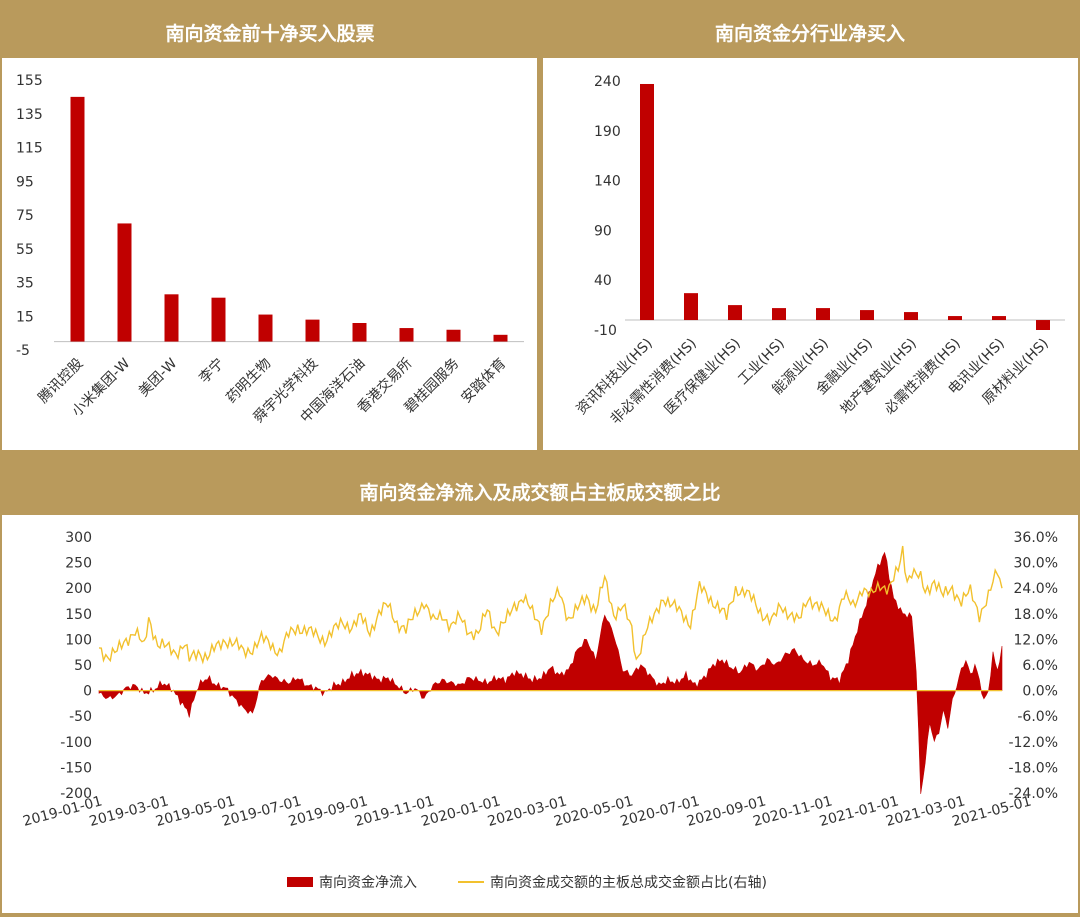 The width and height of the screenshot is (1080, 917). Describe the element at coordinates (603, 281) in the screenshot. I see `top-right-y-tick-label: 40` at that location.